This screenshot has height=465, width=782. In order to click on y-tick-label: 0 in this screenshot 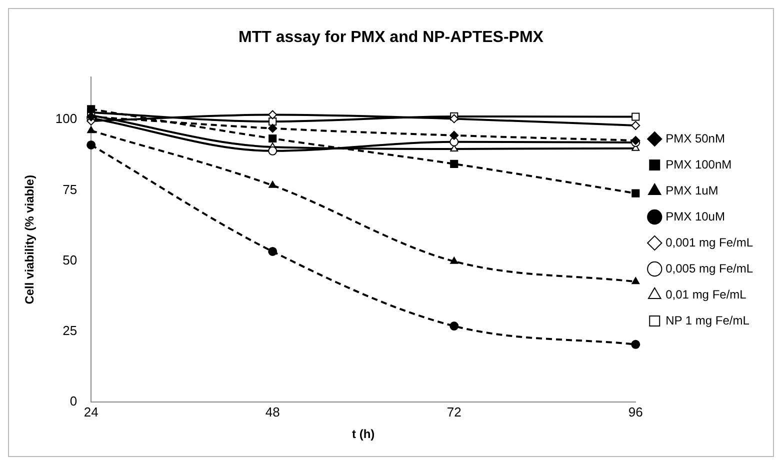, I will do `click(74, 401)`.